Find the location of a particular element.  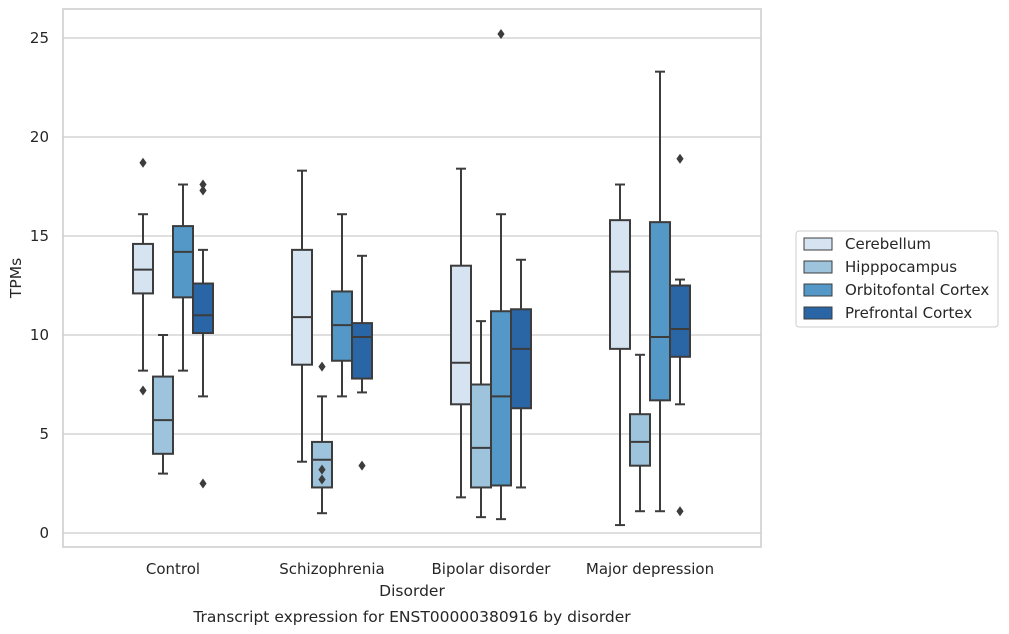

y-tick-label: 10 is located at coordinates (39, 335).